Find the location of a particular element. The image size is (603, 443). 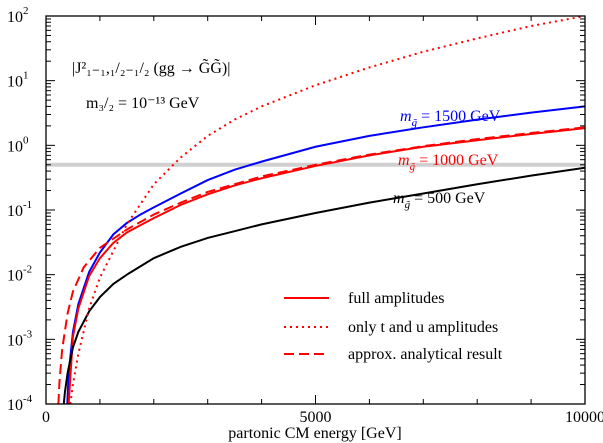

curve-label-m-gluino-1500: mg̃ = 1500 GeV is located at coordinates (450, 118).